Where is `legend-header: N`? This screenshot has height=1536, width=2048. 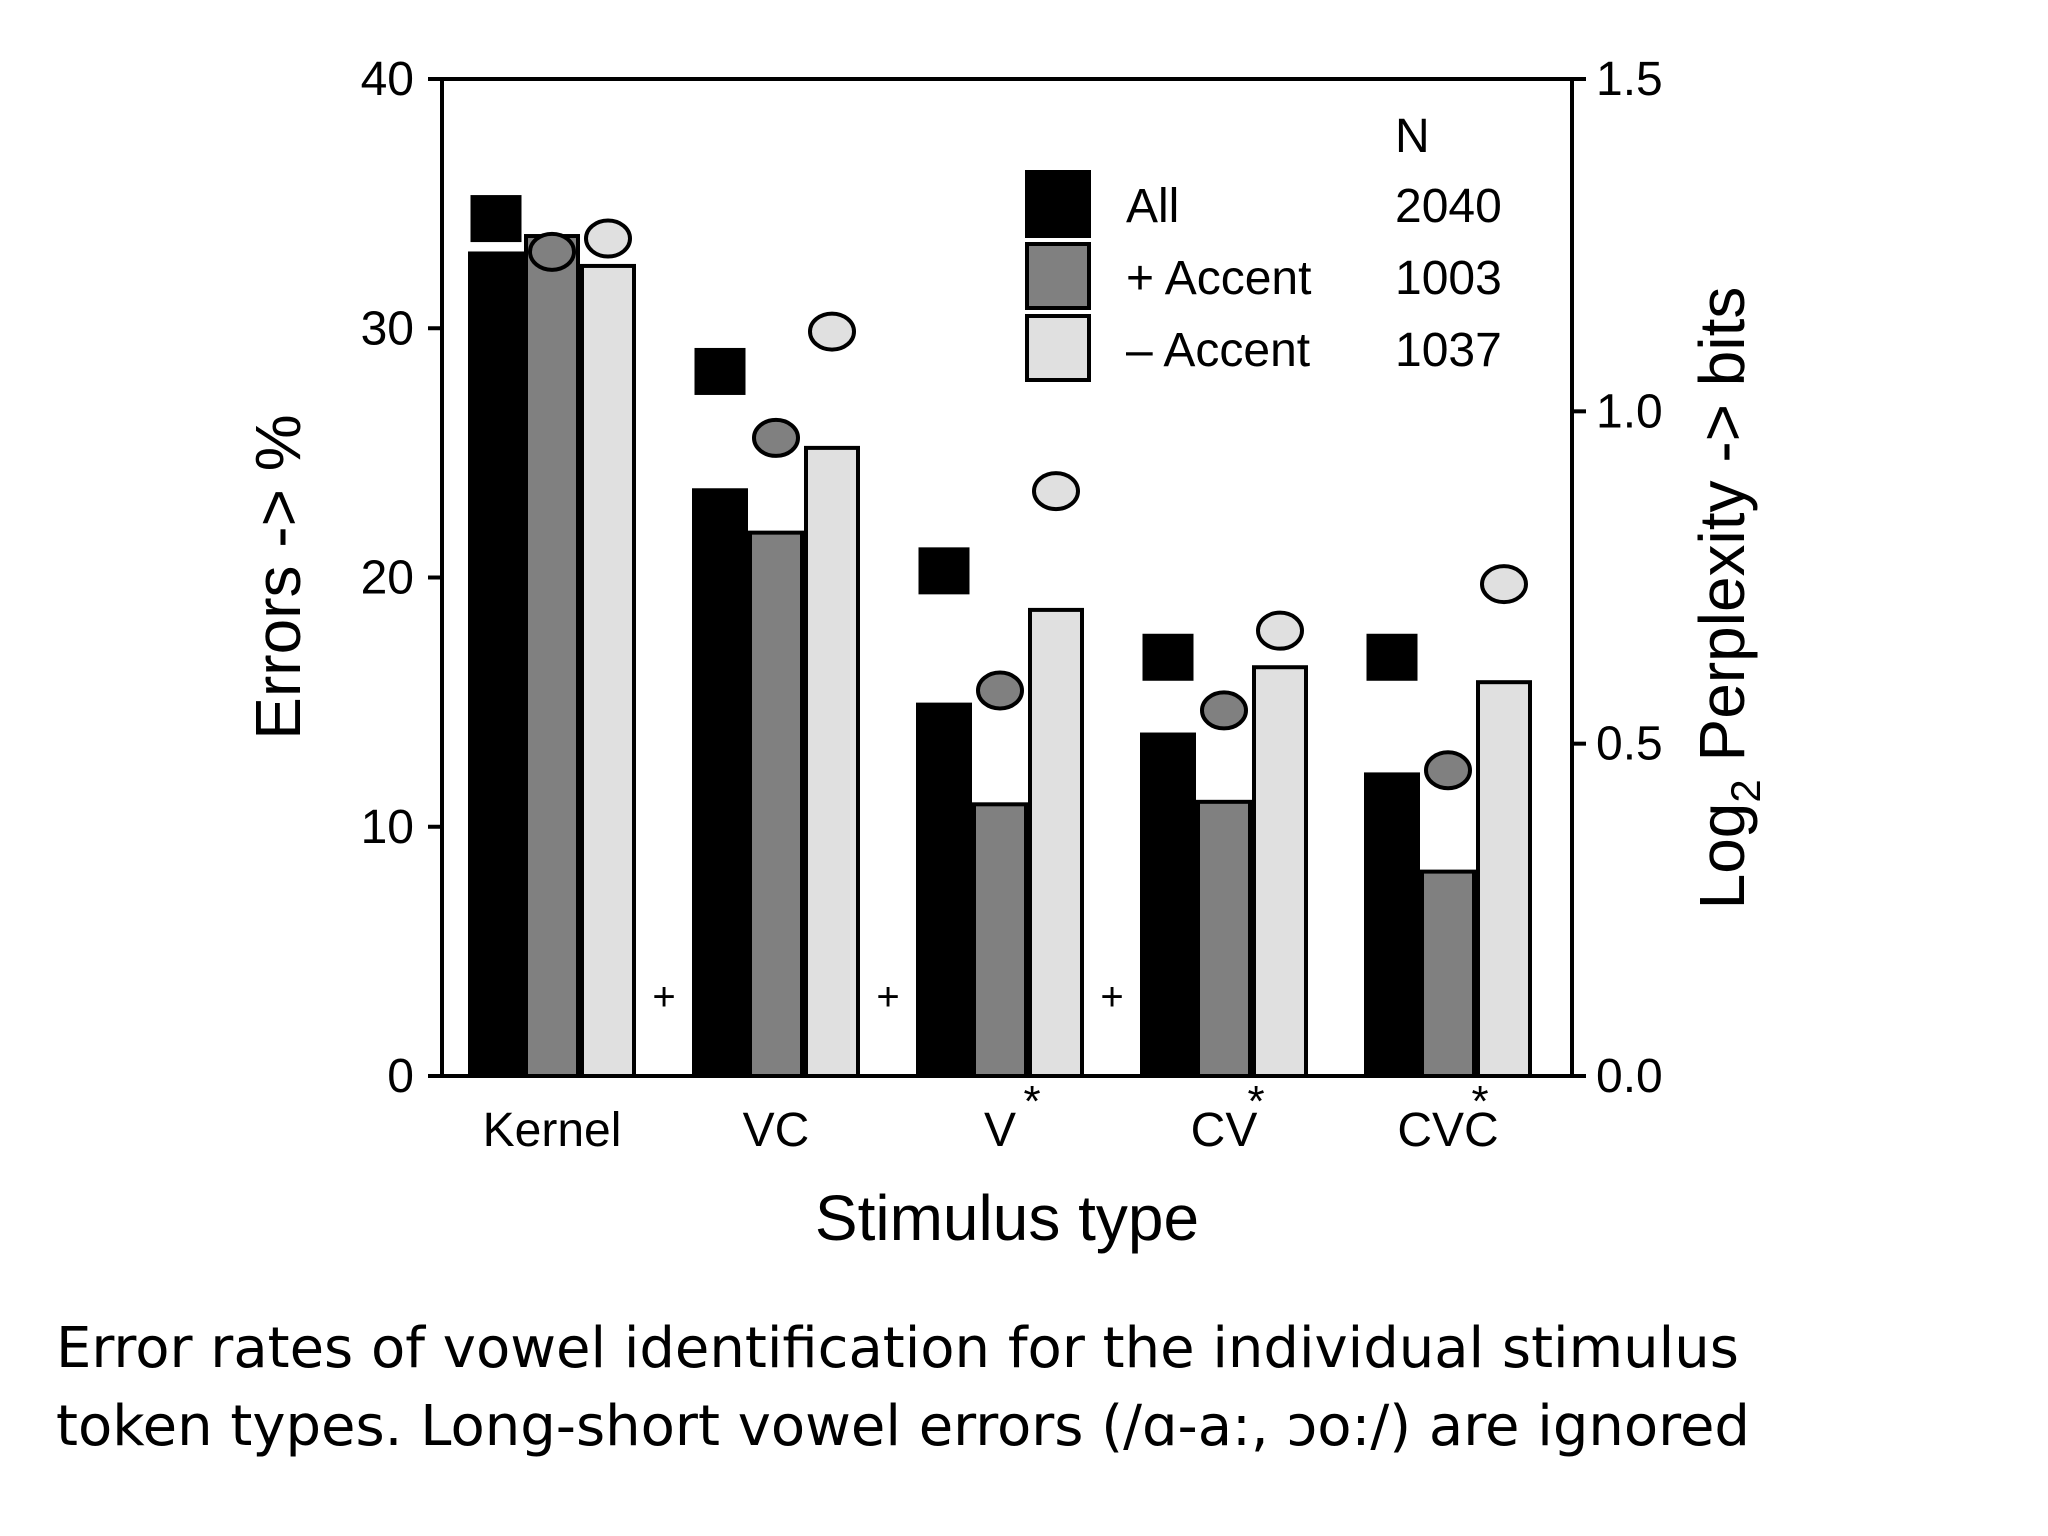
legend-header: N is located at coordinates (1412, 136).